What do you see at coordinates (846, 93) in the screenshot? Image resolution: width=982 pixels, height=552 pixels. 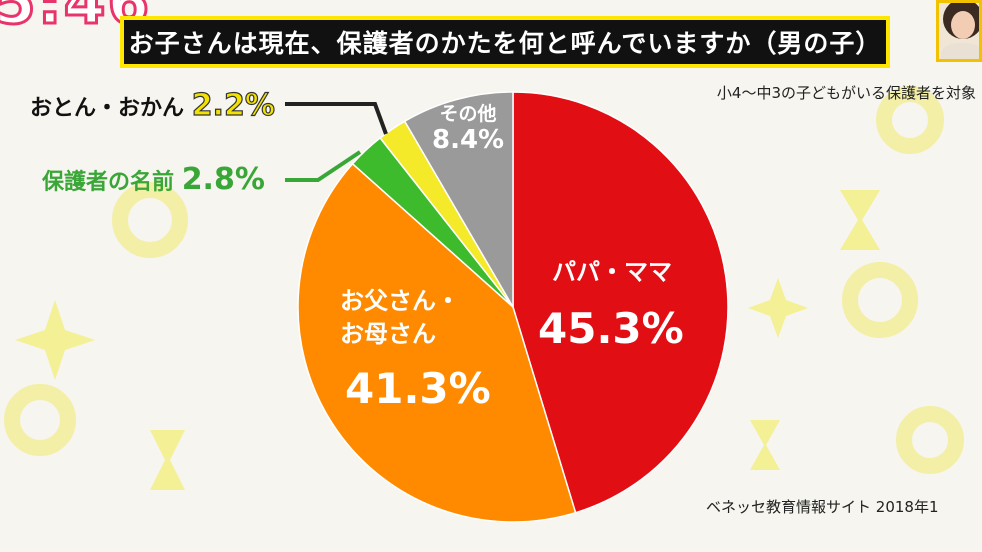 I see `survey-note: 小4〜中3の子どもがいる保護者を対象` at bounding box center [846, 93].